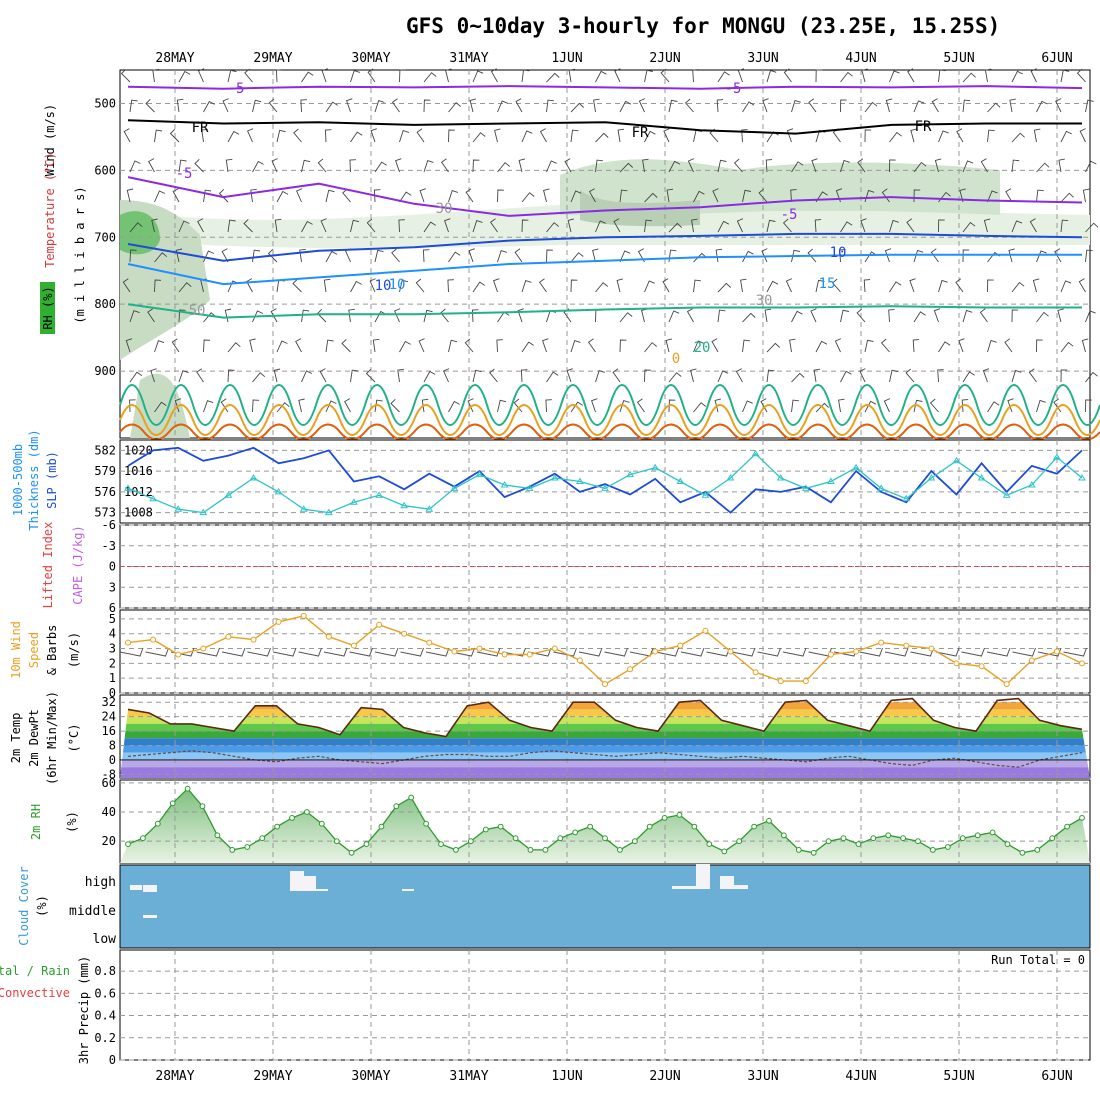 The height and width of the screenshot is (1100, 1100). What do you see at coordinates (109, 812) in the screenshot?
I see `y-tick-label: 40` at bounding box center [109, 812].